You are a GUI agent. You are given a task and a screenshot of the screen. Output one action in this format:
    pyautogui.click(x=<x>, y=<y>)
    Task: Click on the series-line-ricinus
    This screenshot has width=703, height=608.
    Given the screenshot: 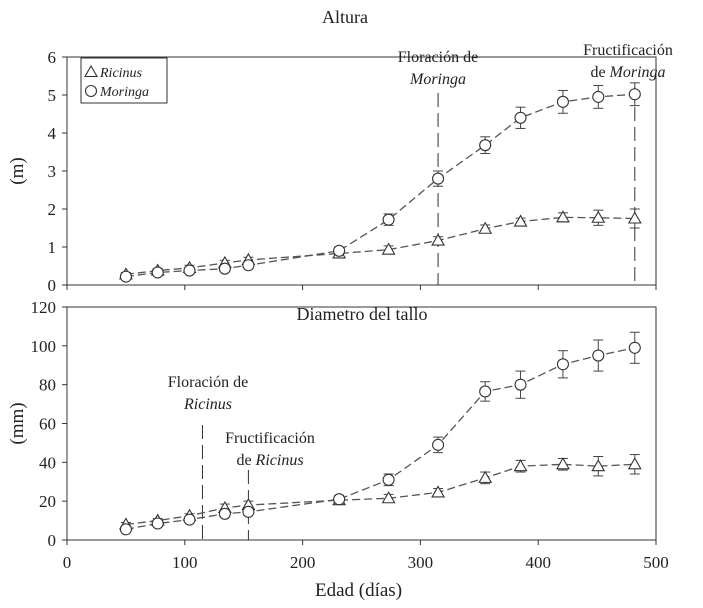 What is the action you would take?
    pyautogui.click(x=380, y=246)
    